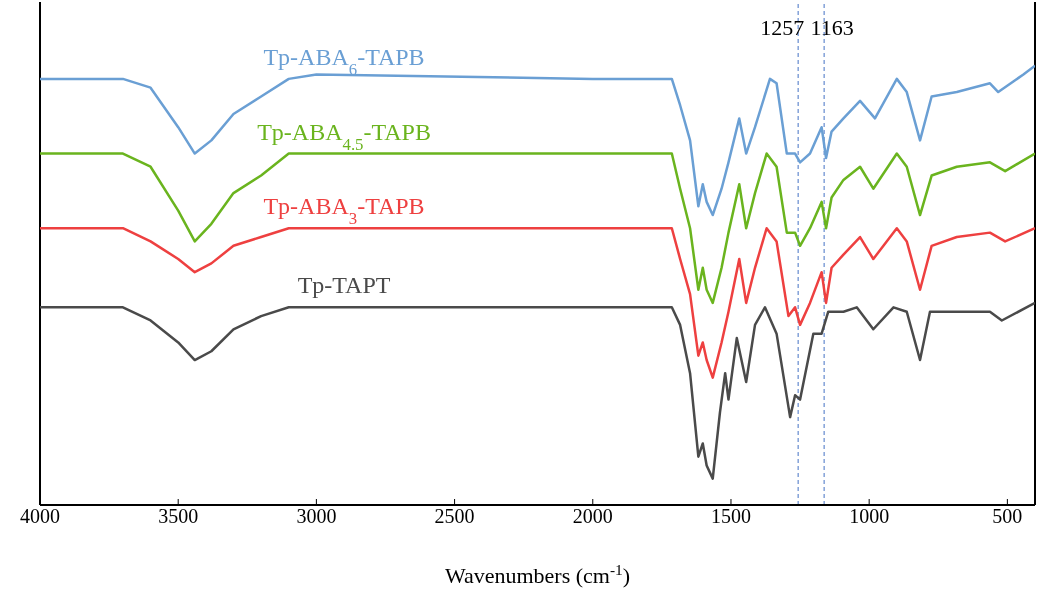  What do you see at coordinates (782, 27) in the screenshot?
I see `ref-line-label: 1257` at bounding box center [782, 27].